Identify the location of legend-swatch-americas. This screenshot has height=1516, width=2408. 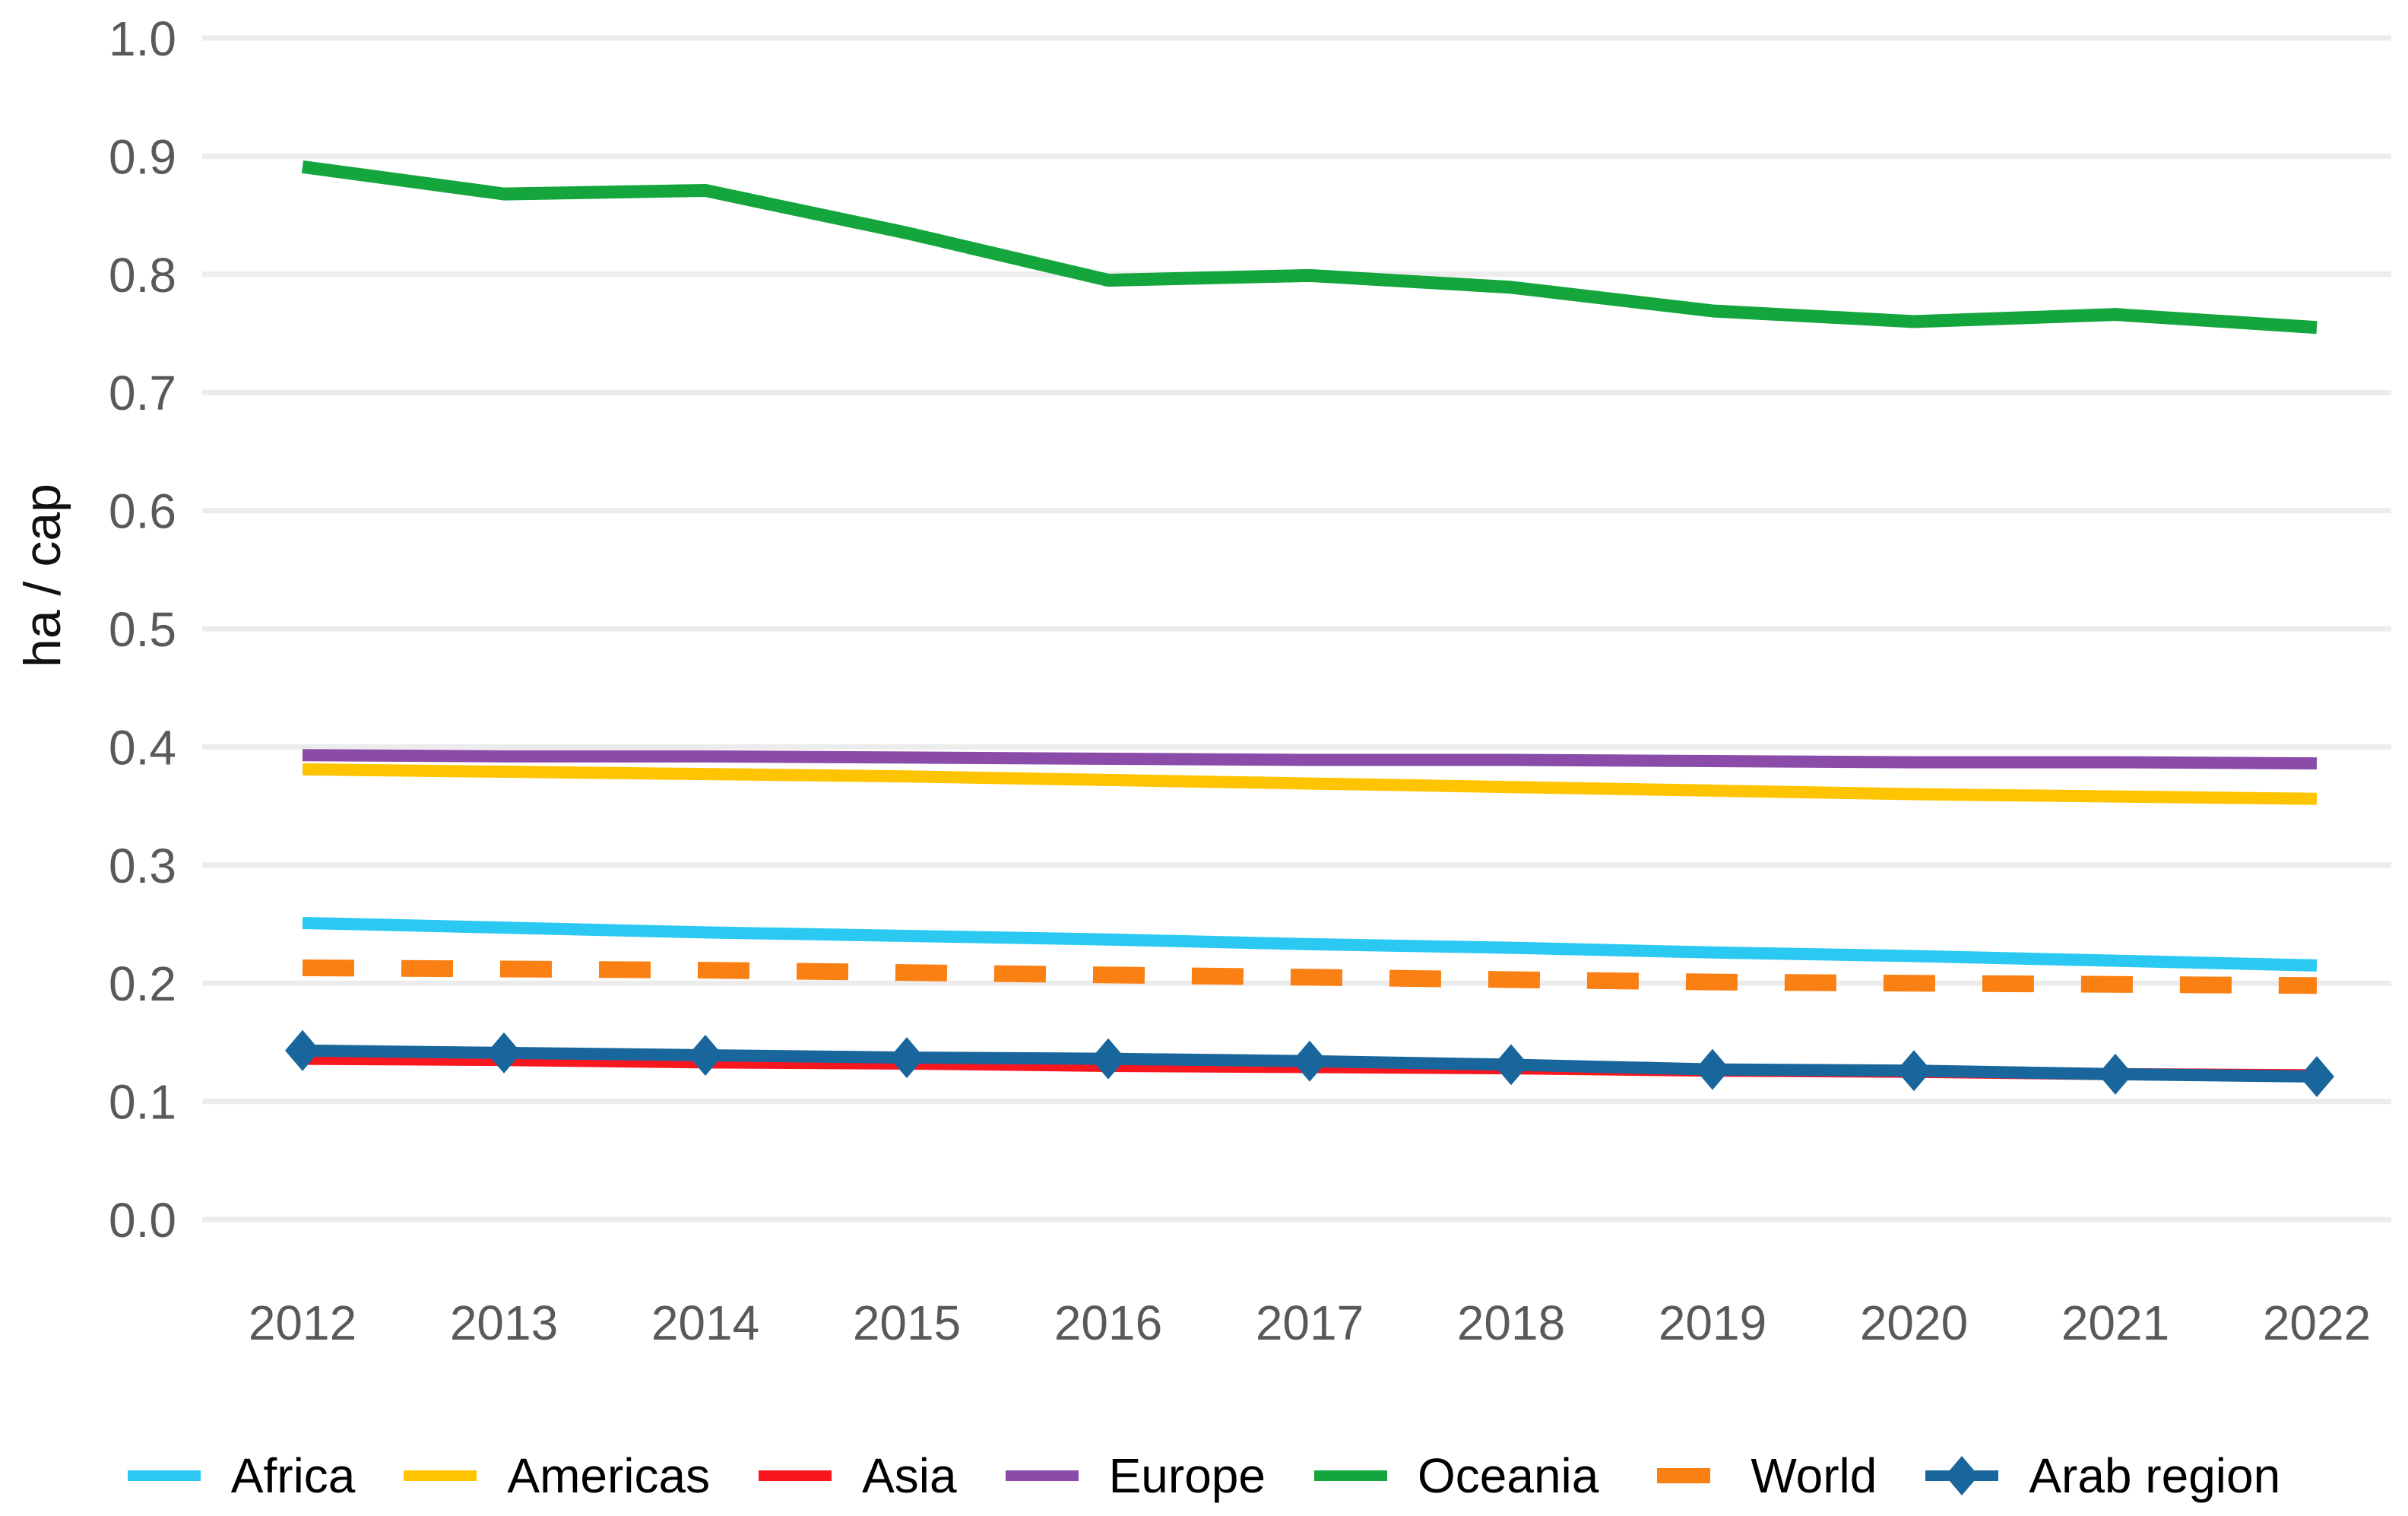
(440, 1476).